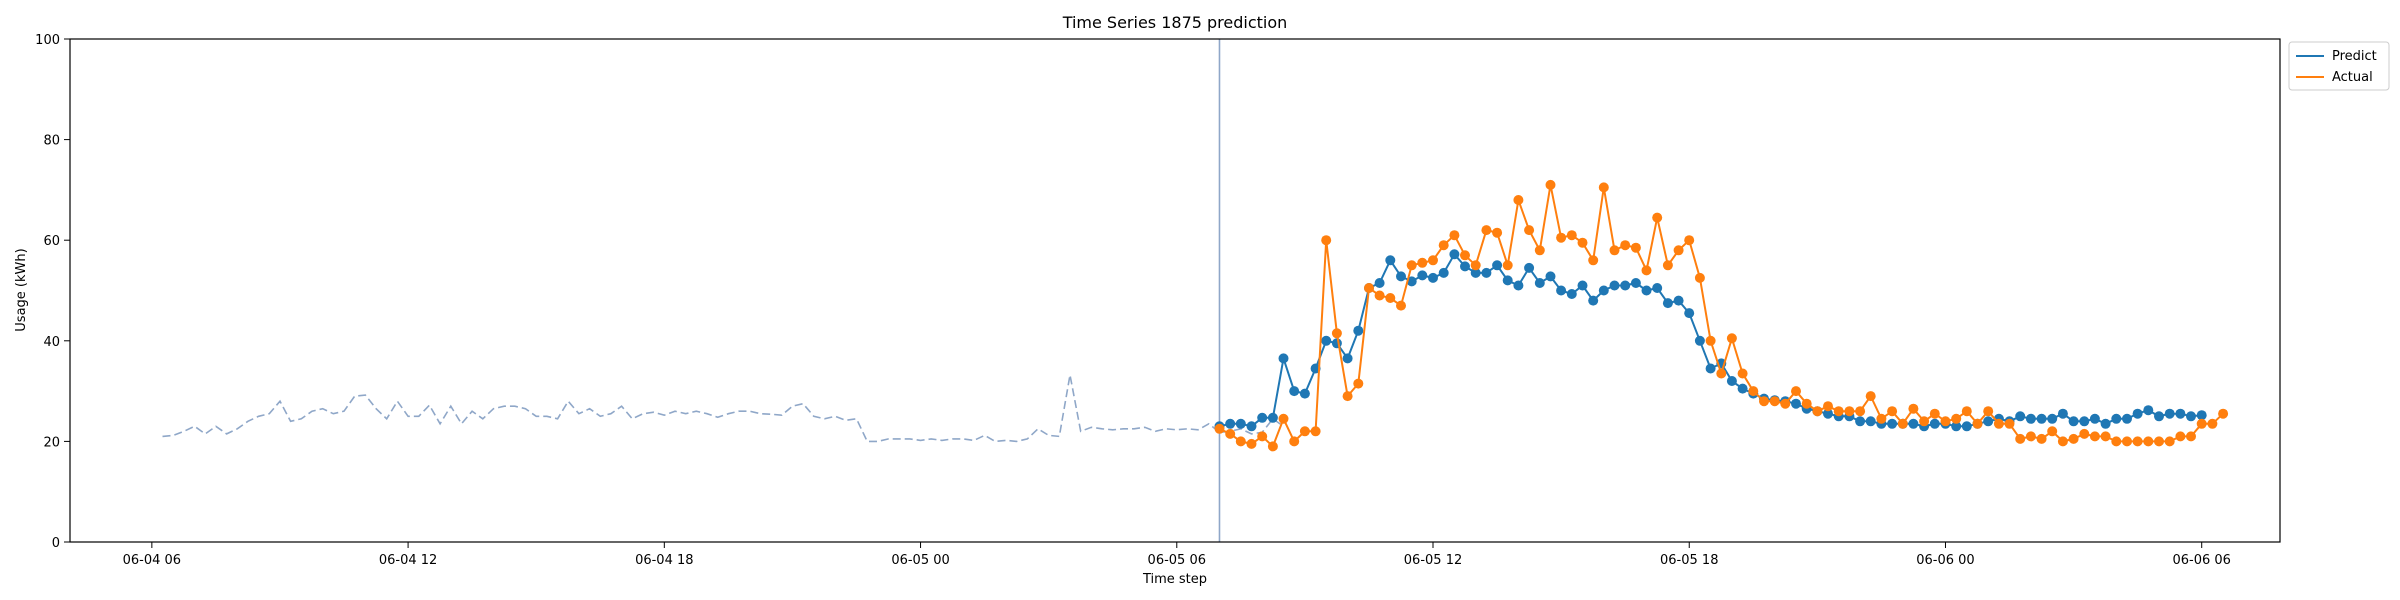 The height and width of the screenshot is (600, 2400). What do you see at coordinates (723, 408) in the screenshot?
I see `history-layer` at bounding box center [723, 408].